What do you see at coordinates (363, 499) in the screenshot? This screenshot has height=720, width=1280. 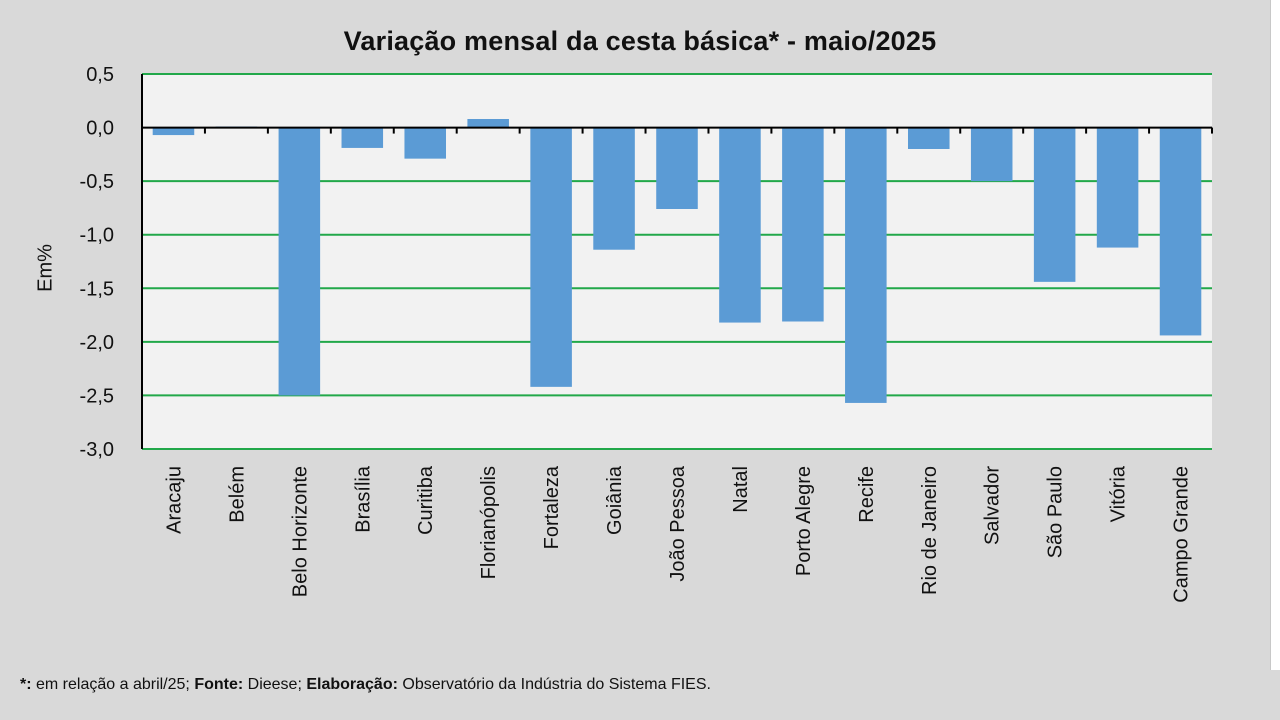 I see `x-category-label: Brasília` at bounding box center [363, 499].